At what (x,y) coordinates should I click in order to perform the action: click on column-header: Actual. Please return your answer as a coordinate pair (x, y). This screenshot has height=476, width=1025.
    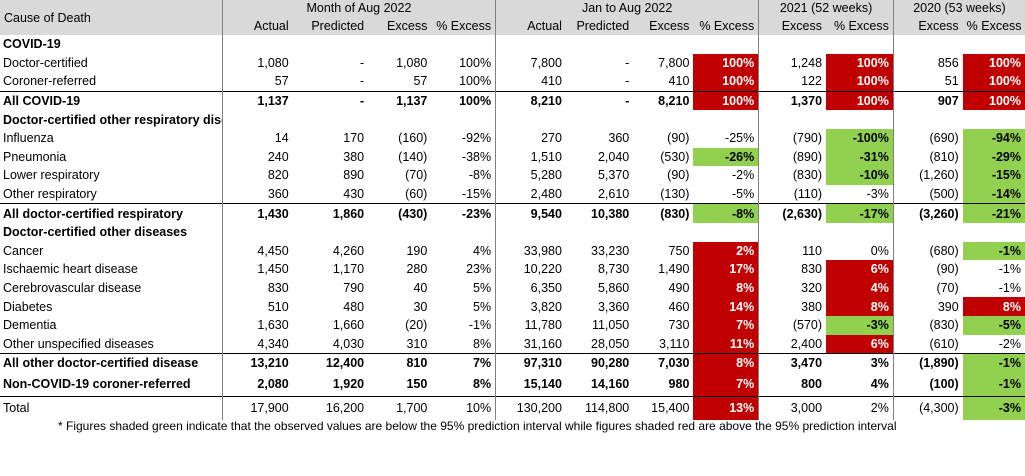
    Looking at the image, I should click on (257, 25).